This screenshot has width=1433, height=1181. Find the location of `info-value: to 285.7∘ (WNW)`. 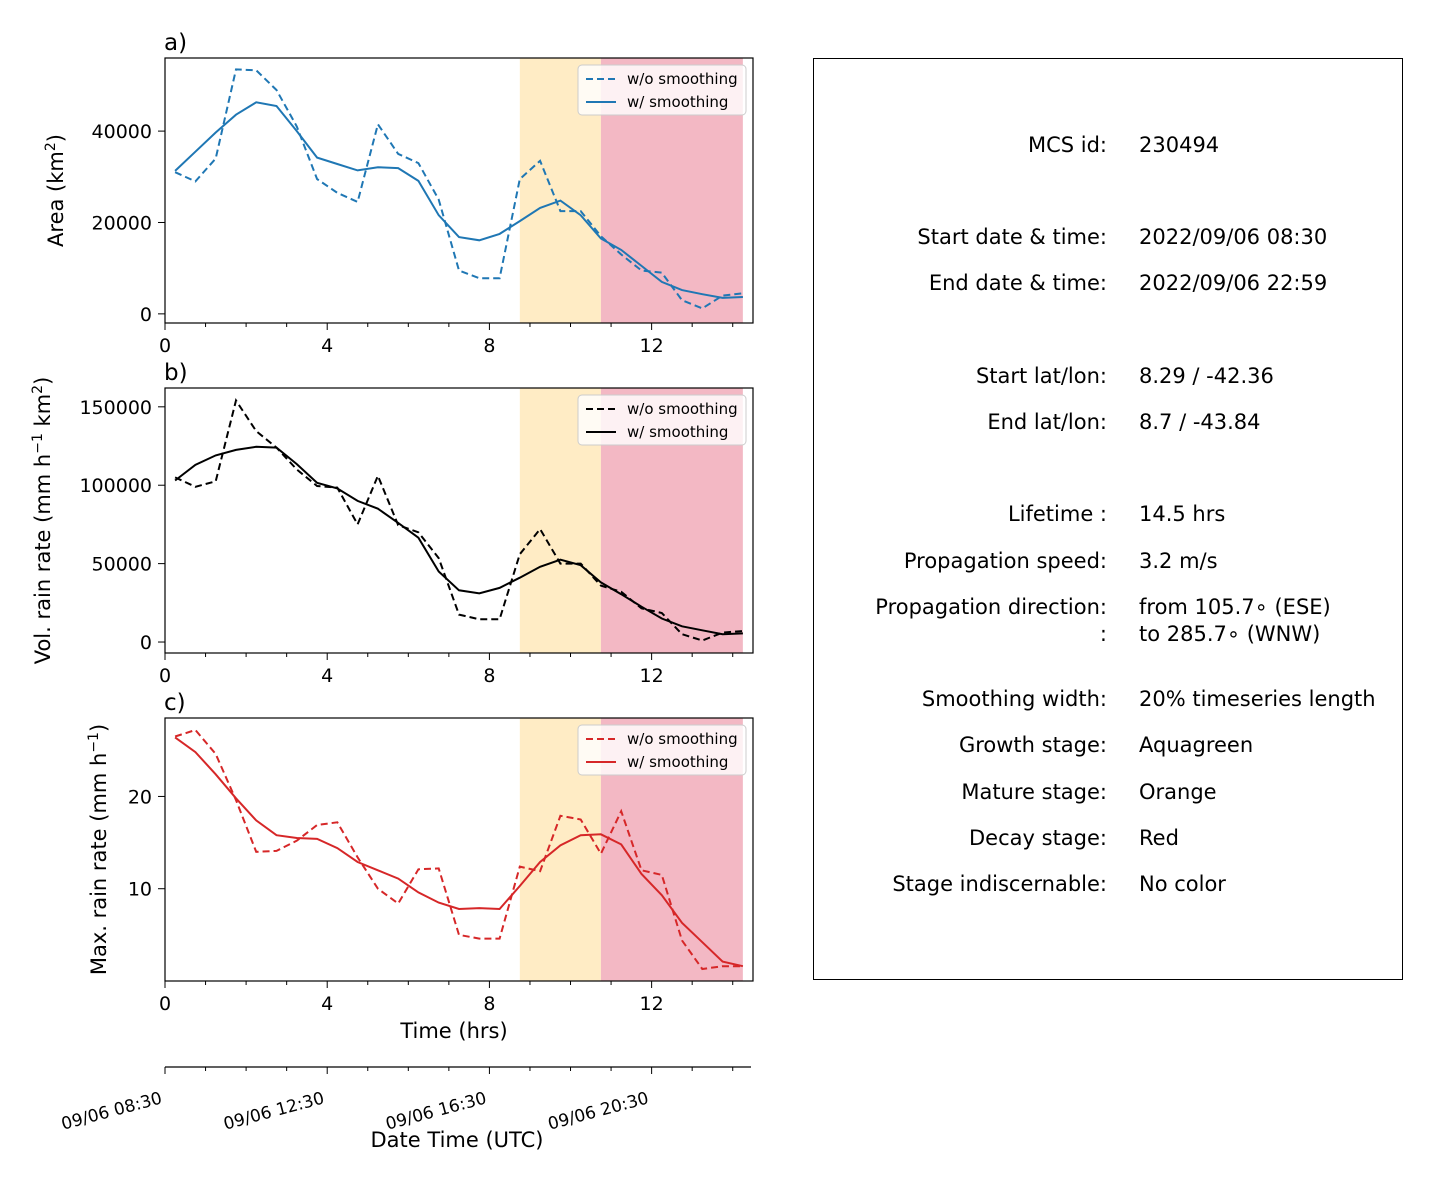

info-value: to 285.7∘ (WNW) is located at coordinates (1230, 634).